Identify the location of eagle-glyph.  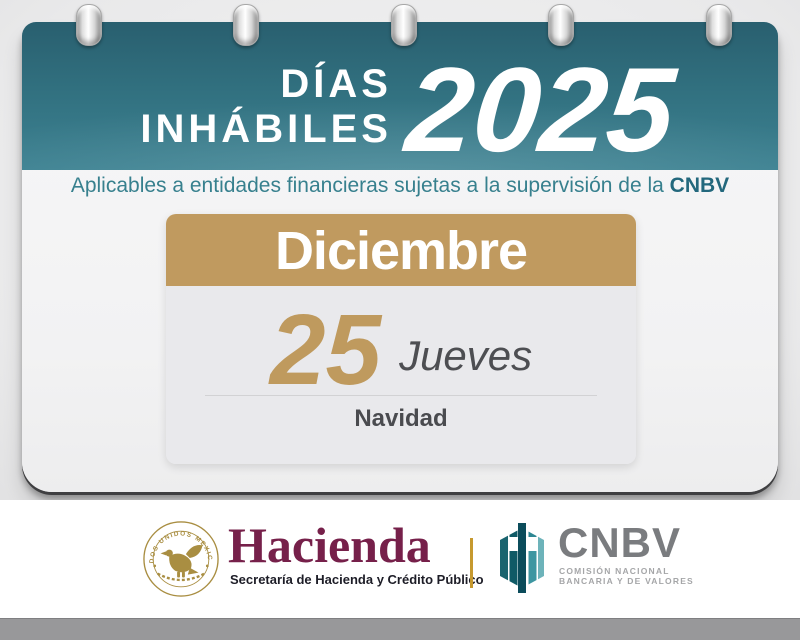
(181, 561).